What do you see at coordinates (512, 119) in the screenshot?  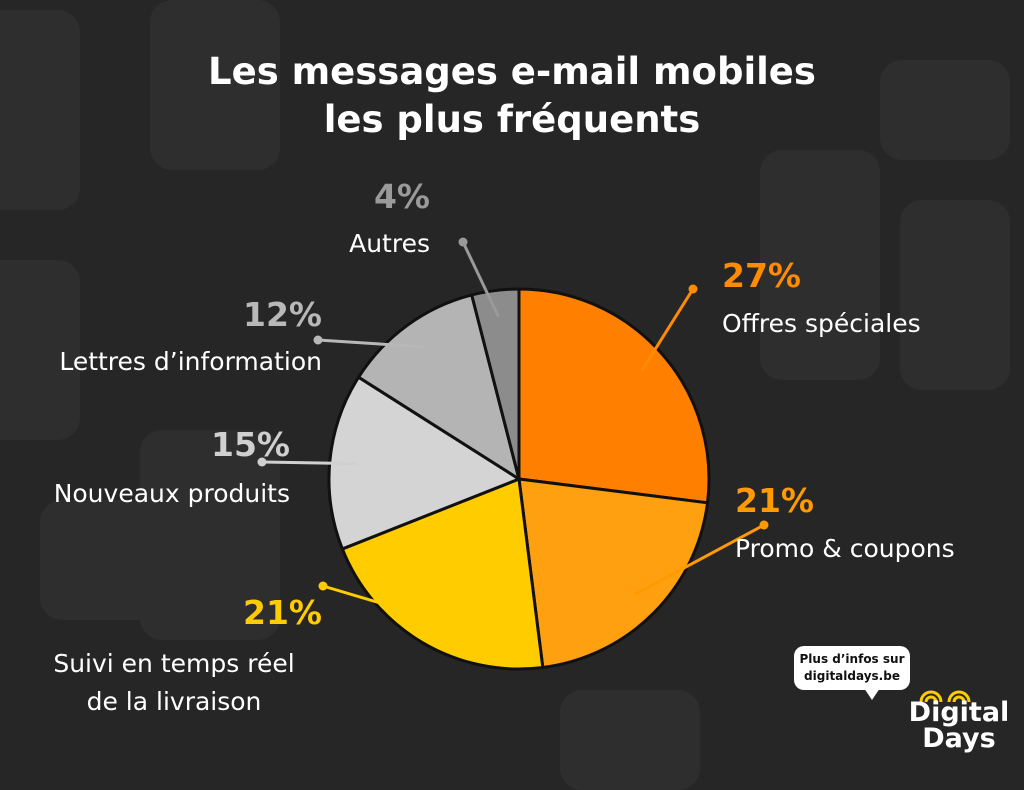 I see `title-line-2: les plus fréquents` at bounding box center [512, 119].